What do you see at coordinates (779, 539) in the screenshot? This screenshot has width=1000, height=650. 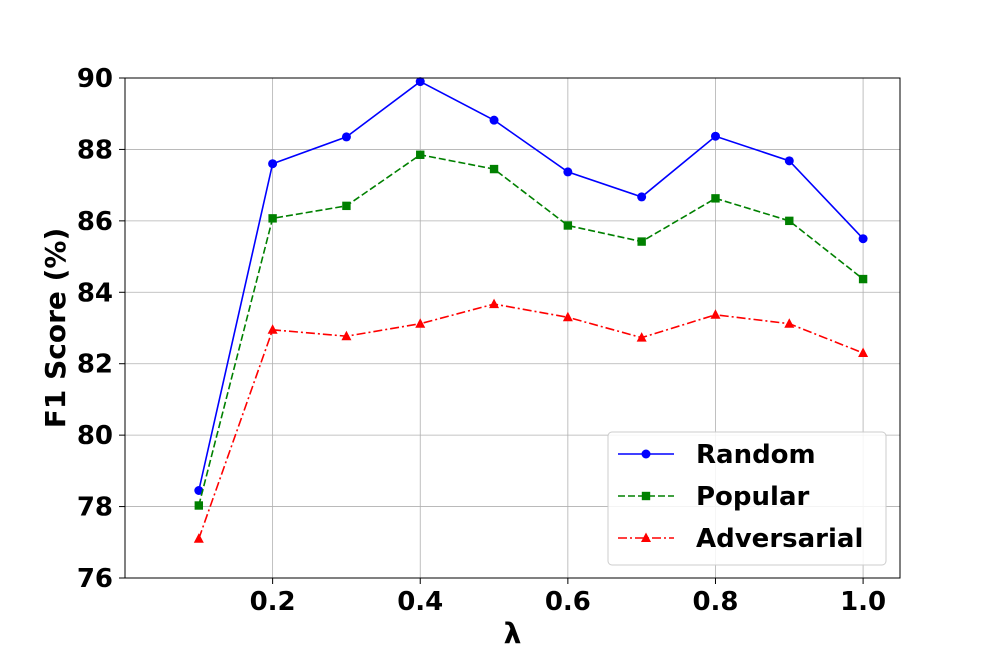 I see `legend-label-adversarial: Adversarial` at bounding box center [779, 539].